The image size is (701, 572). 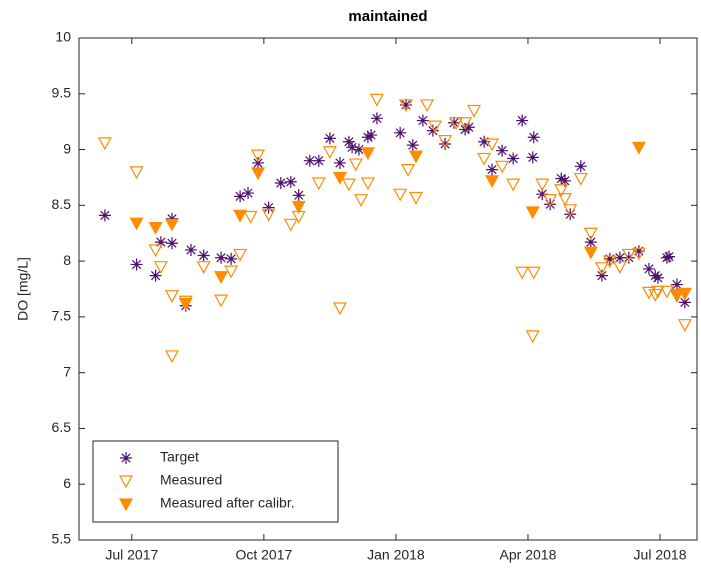 What do you see at coordinates (263, 555) in the screenshot?
I see `x-tick-label: Oct 2017` at bounding box center [263, 555].